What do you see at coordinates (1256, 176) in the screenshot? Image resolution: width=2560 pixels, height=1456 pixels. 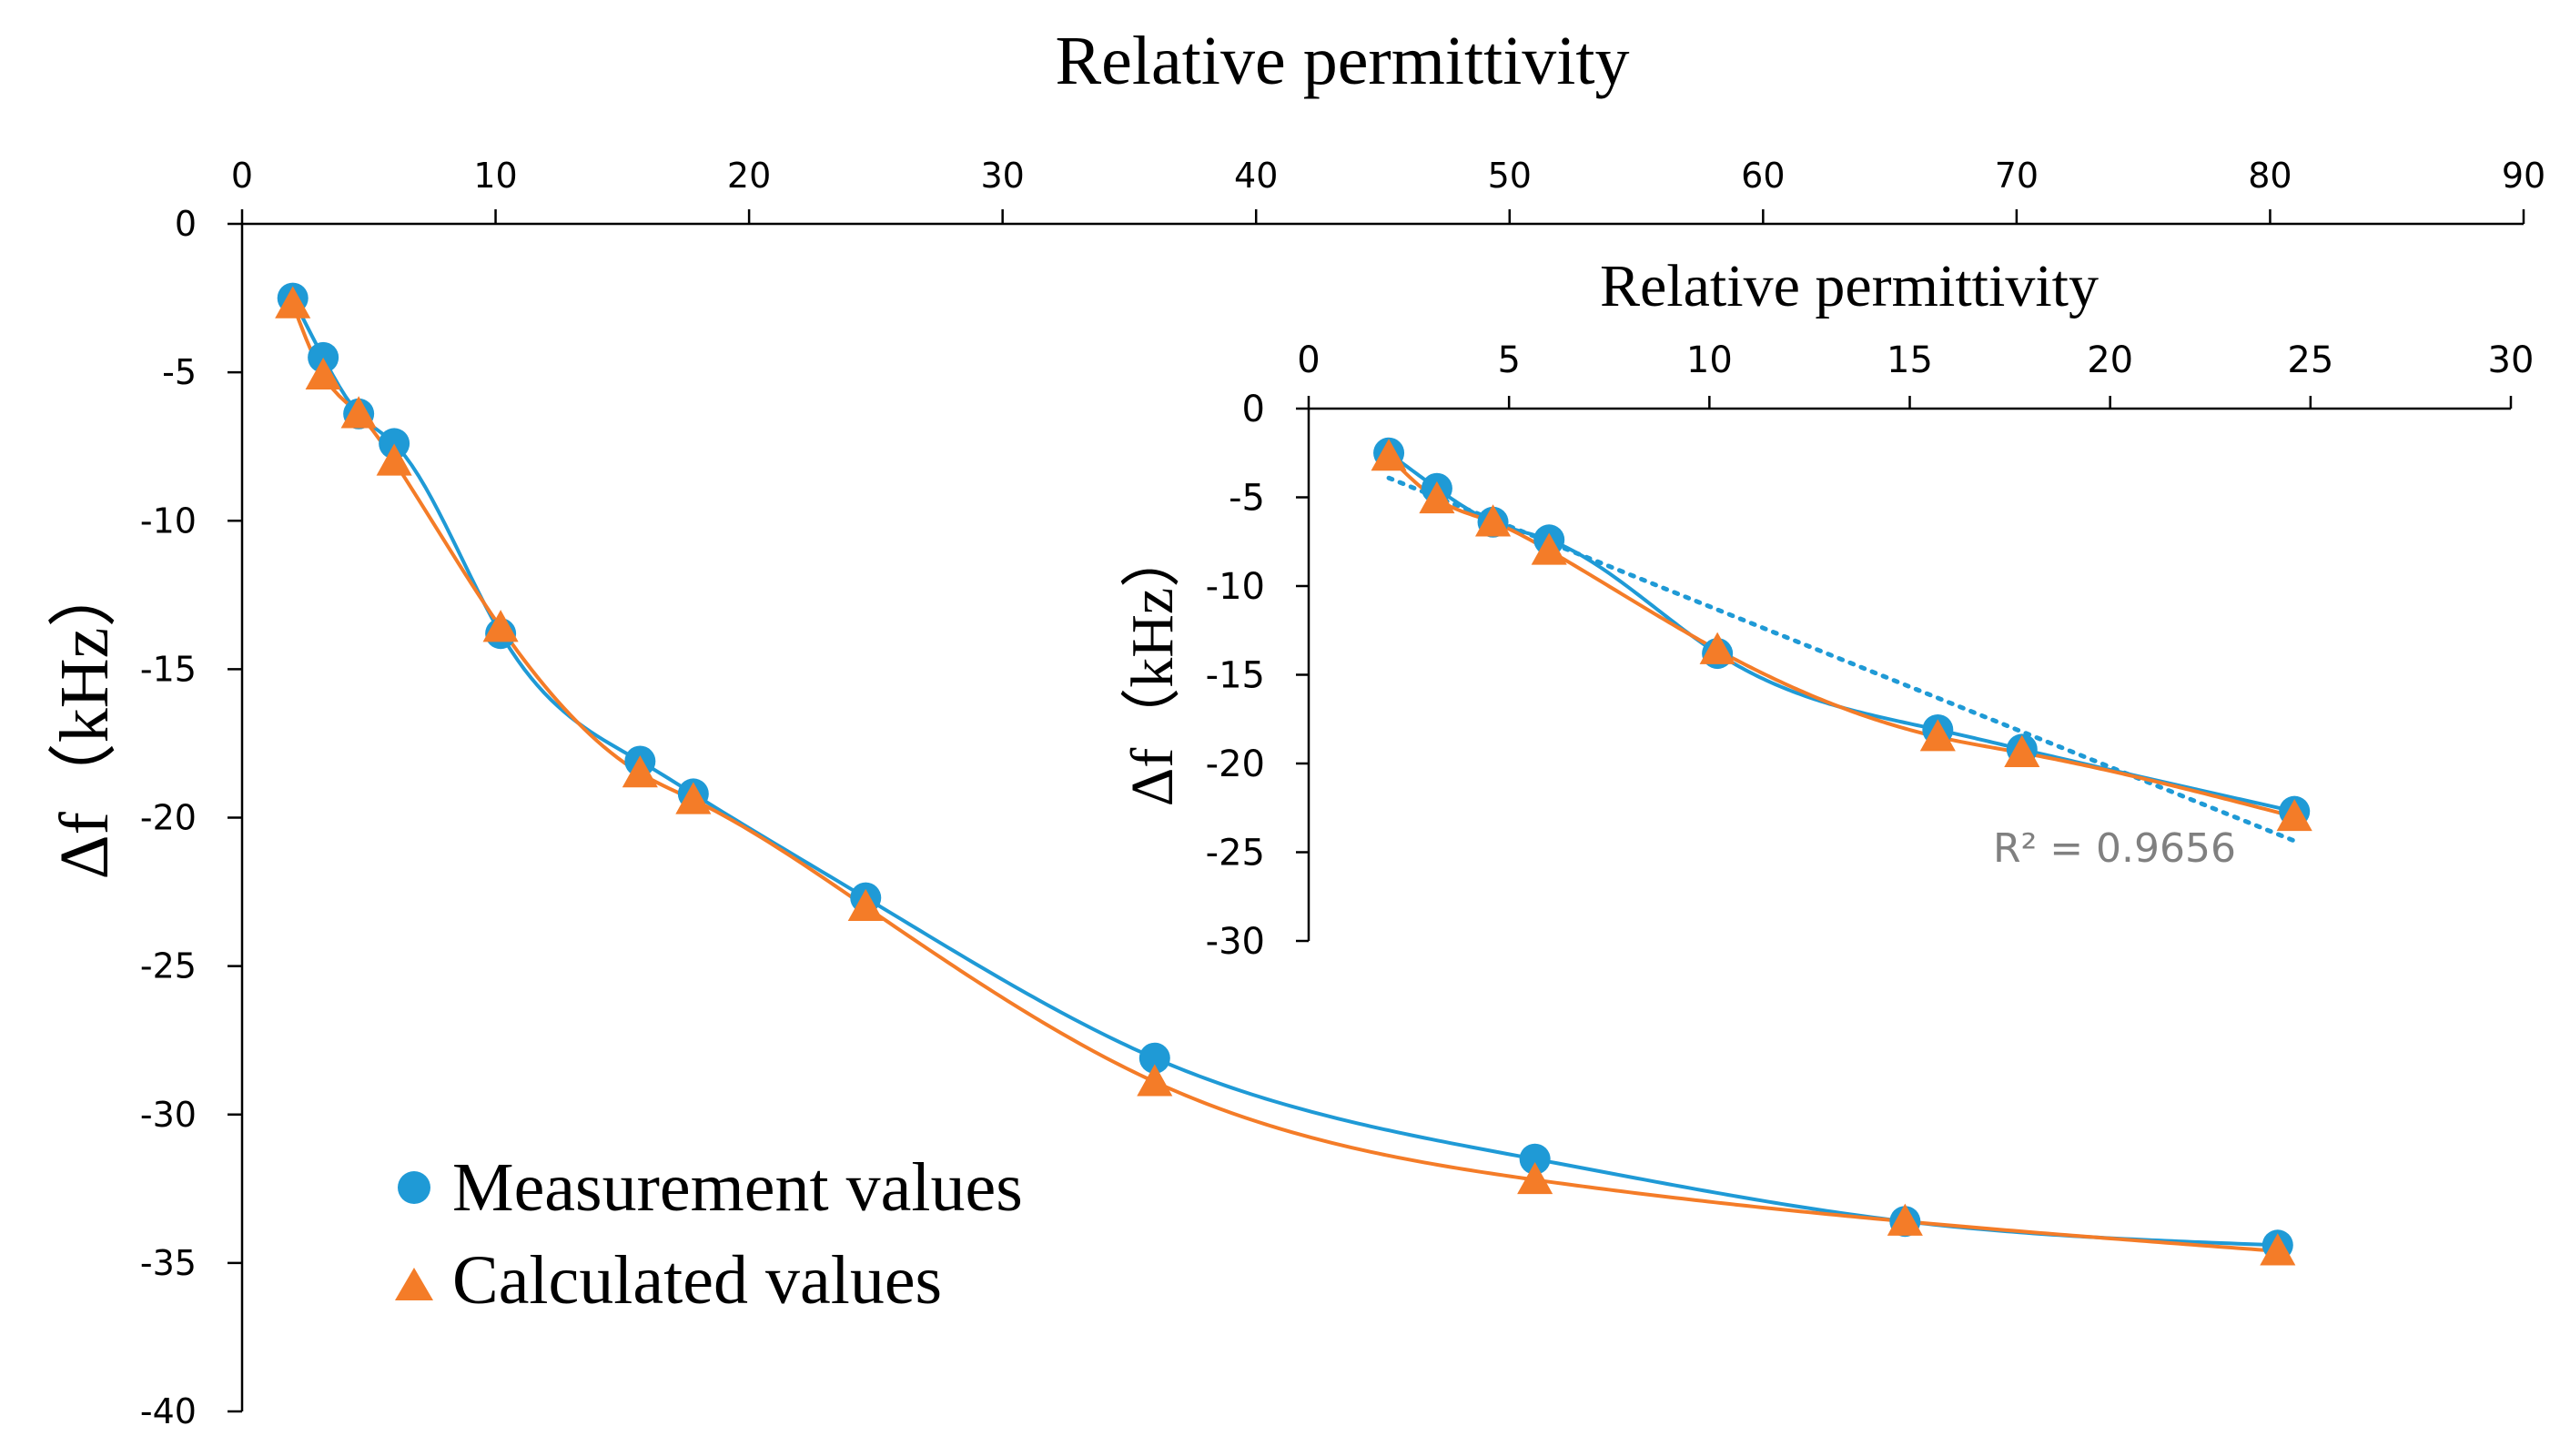 I see `main-x-tick-label: 40` at bounding box center [1256, 176].